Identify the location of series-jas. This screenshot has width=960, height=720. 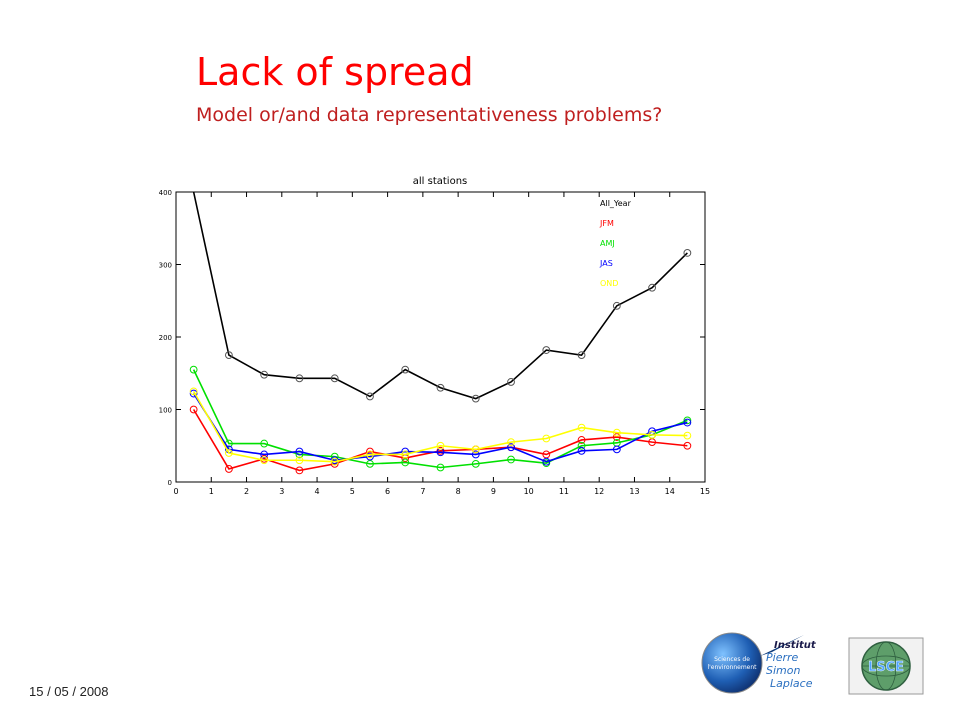
(440, 427).